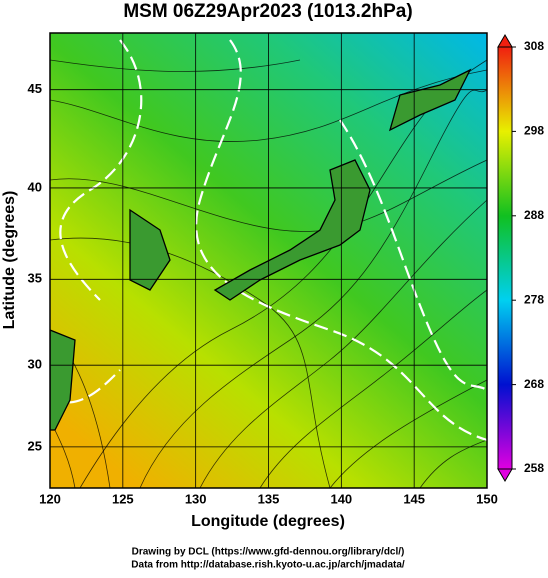 The width and height of the screenshot is (548, 578). I want to click on x-tick-label: 145, so click(414, 498).